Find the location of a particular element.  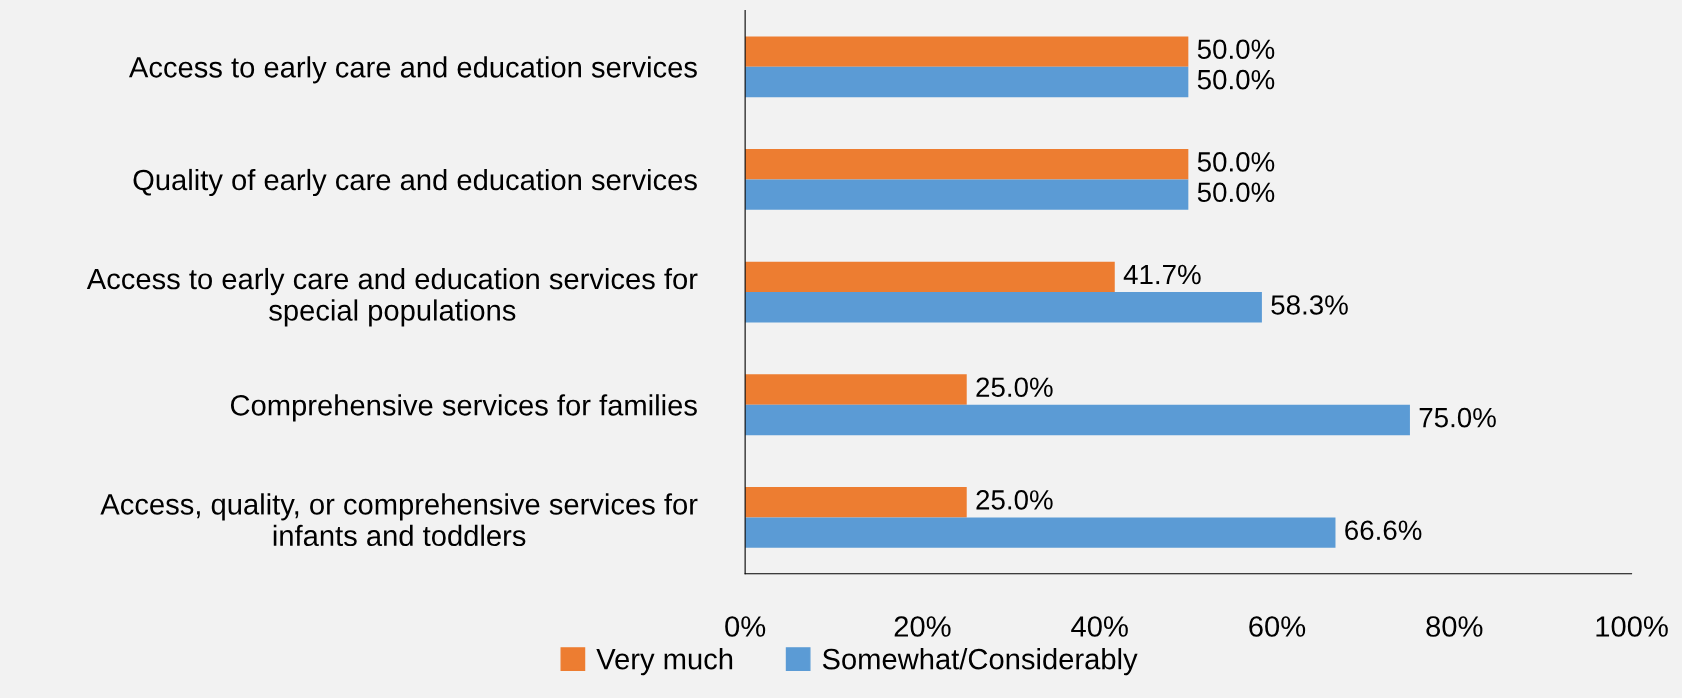

y-tick-label: Quality of early care and education services is located at coordinates (415, 182).